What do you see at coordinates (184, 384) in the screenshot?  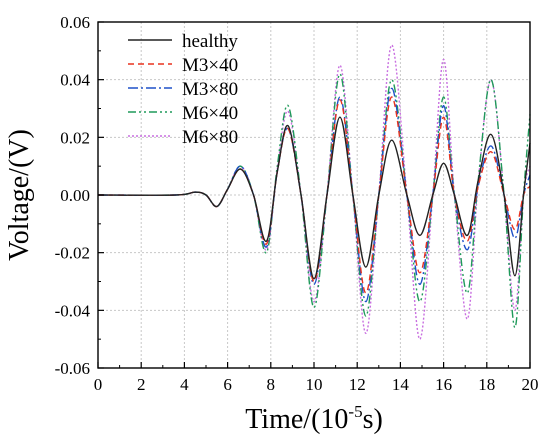 I see `x-tick-label: 4` at bounding box center [184, 384].